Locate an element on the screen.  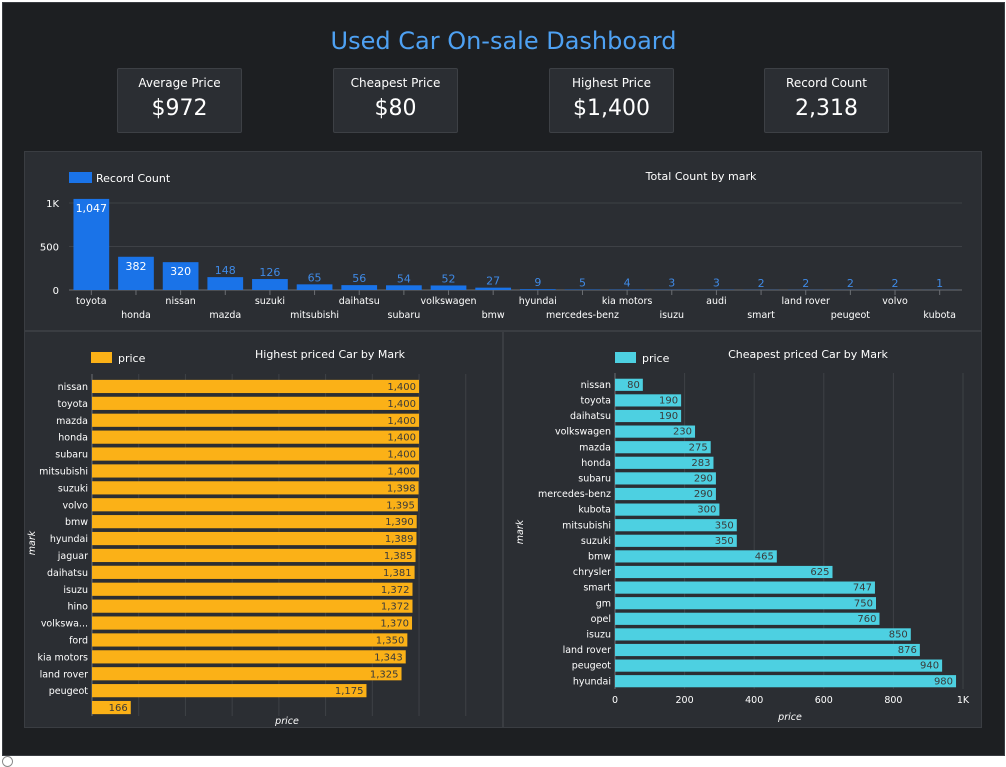
x-tick-label: land rover is located at coordinates (806, 301).